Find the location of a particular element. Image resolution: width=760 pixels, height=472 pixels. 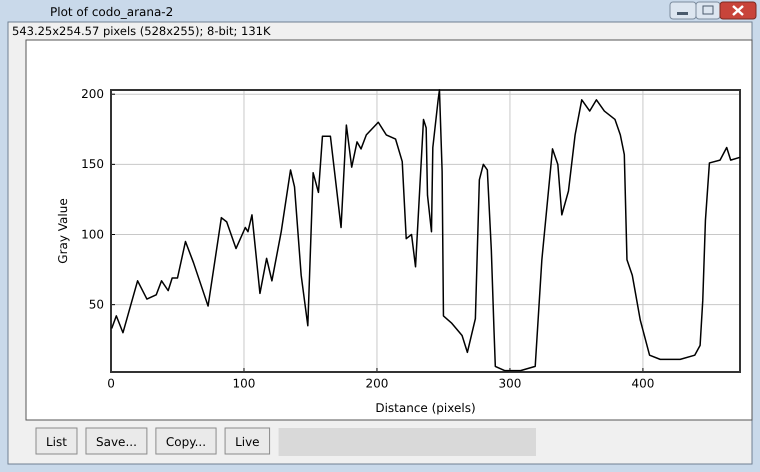

x-tick-label: 300 is located at coordinates (510, 383).